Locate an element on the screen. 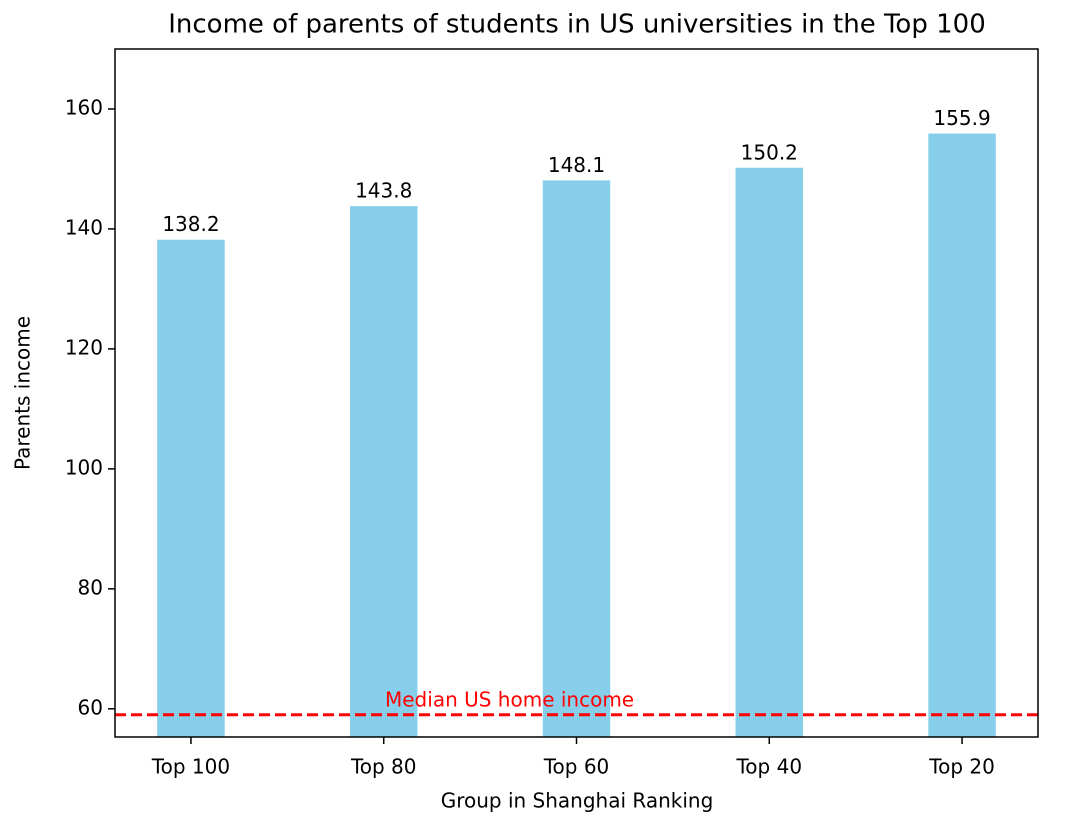 The height and width of the screenshot is (818, 1070). x-tick-label: Top 20 is located at coordinates (961, 767).